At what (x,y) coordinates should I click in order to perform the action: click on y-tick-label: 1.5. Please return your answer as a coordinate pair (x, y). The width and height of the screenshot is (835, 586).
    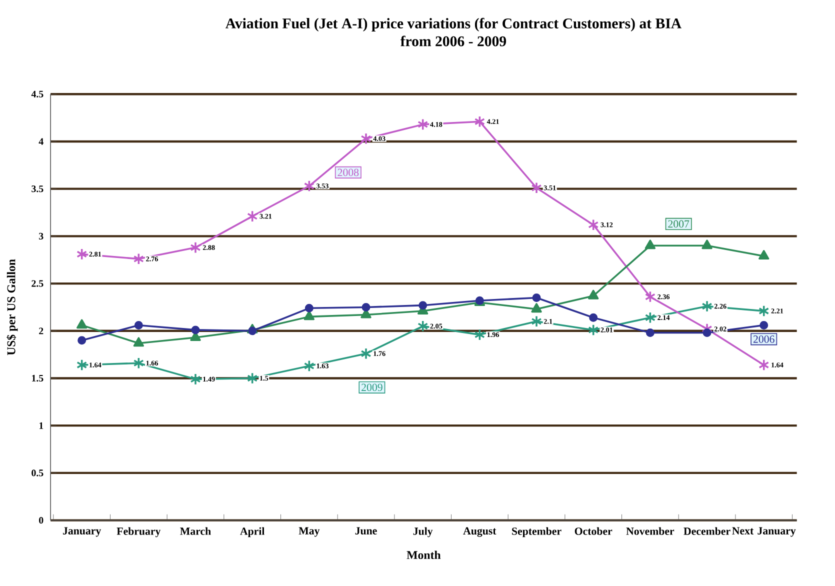
    Looking at the image, I should click on (38, 378).